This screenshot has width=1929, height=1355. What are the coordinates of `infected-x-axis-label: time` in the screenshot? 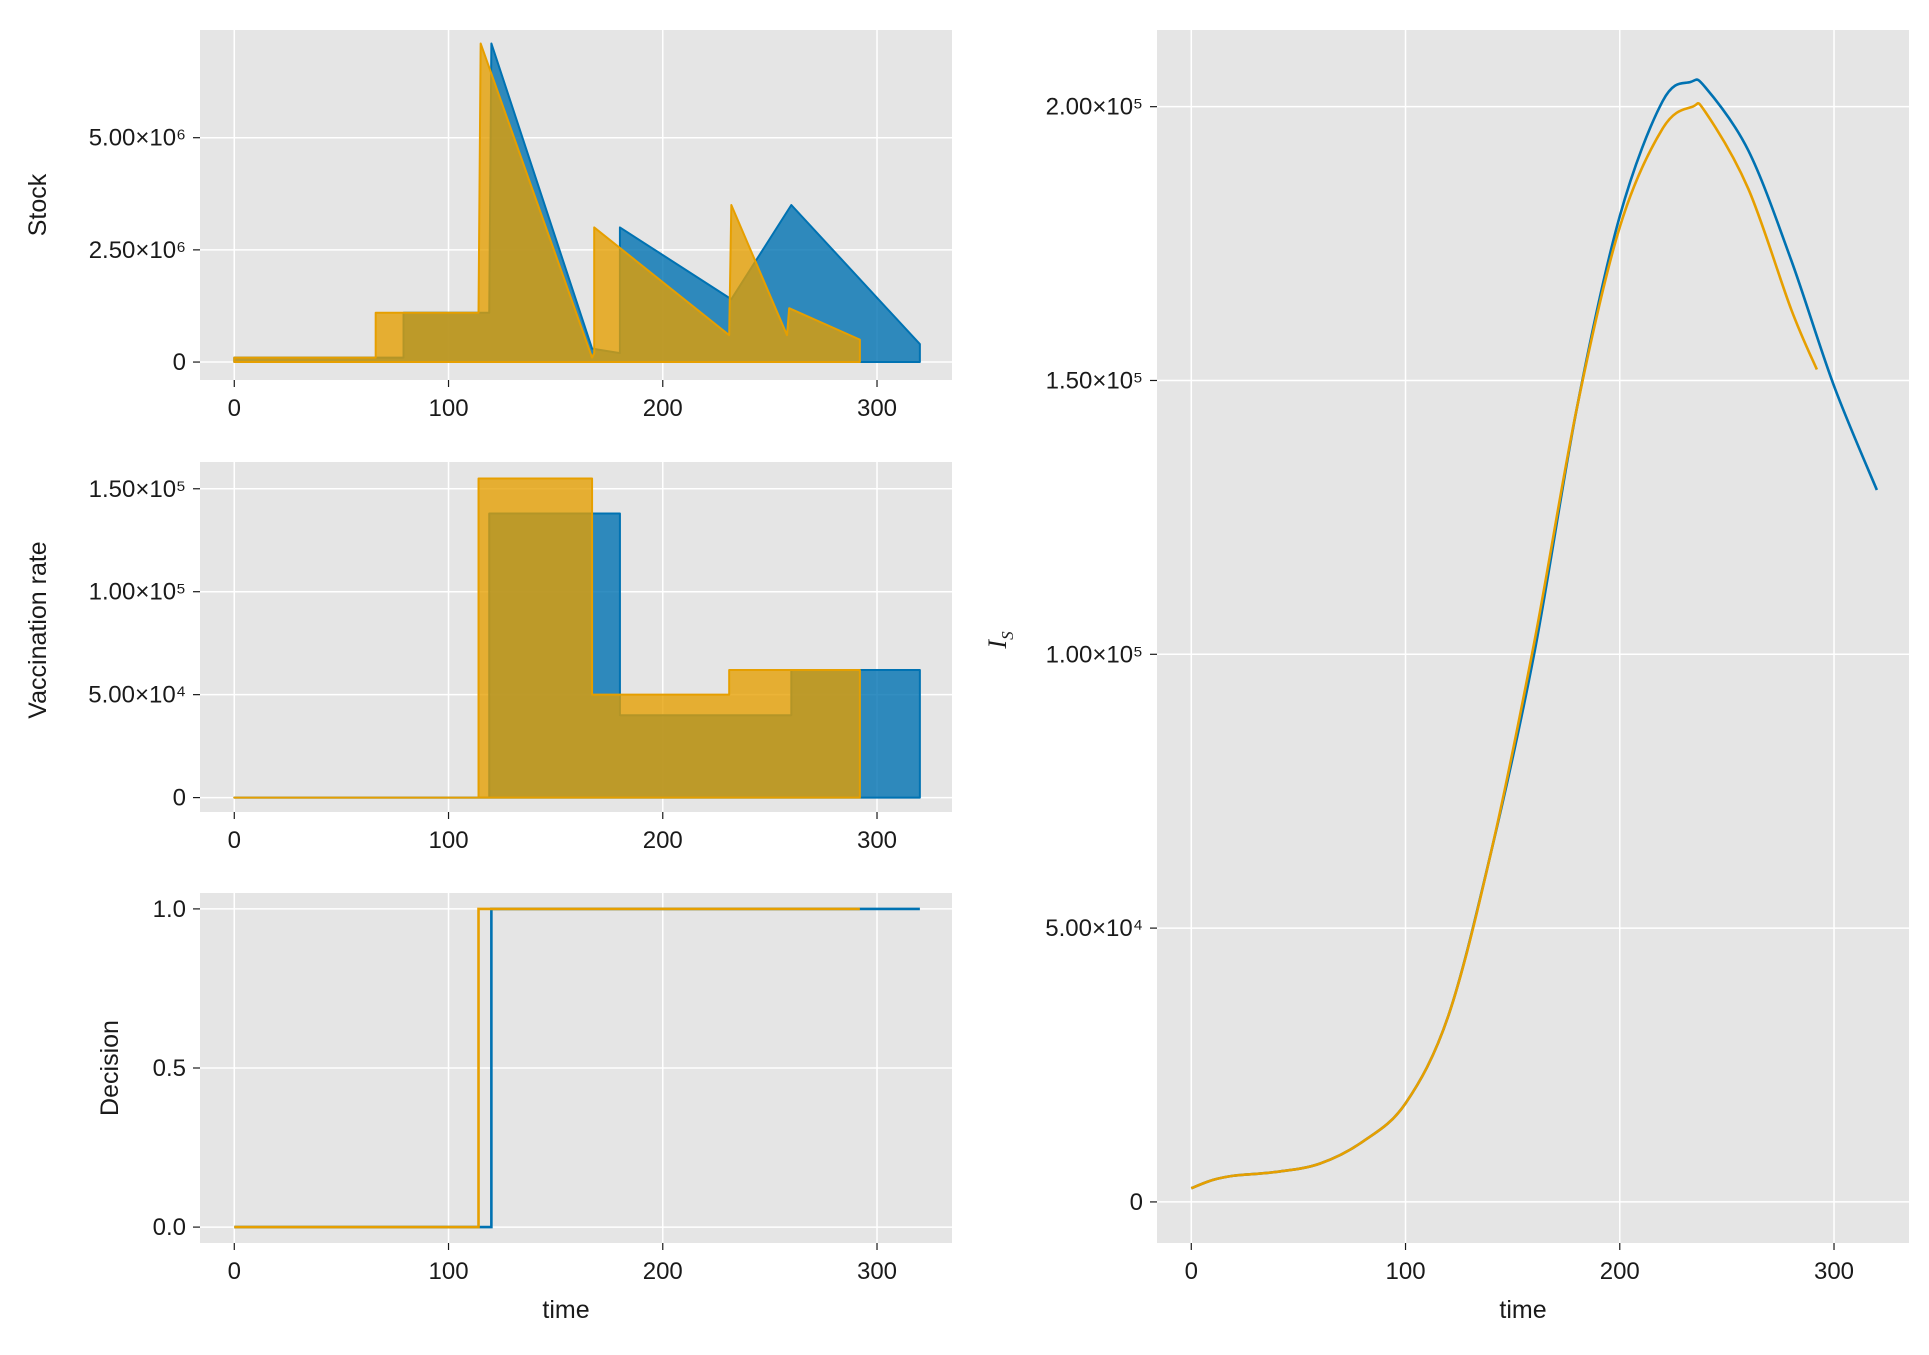 It's located at (1522, 1310).